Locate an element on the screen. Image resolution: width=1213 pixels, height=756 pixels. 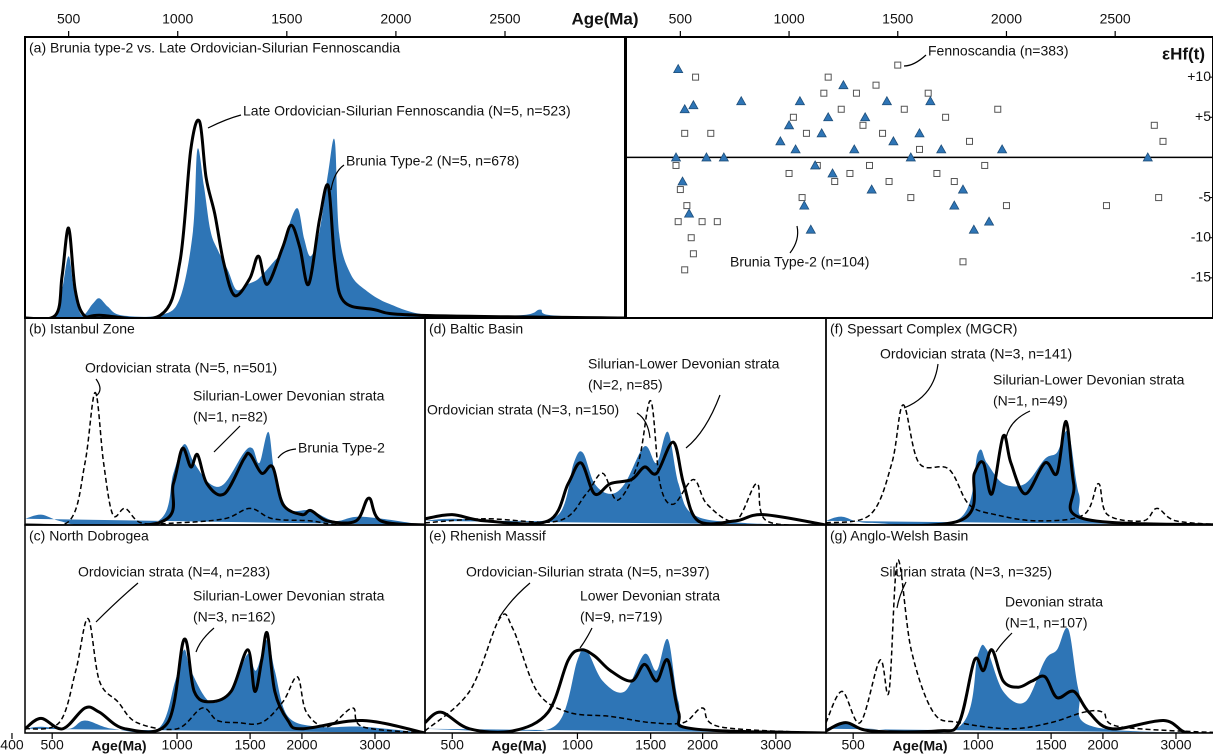
annotation: Lower Devonian strata is located at coordinates (650, 596).